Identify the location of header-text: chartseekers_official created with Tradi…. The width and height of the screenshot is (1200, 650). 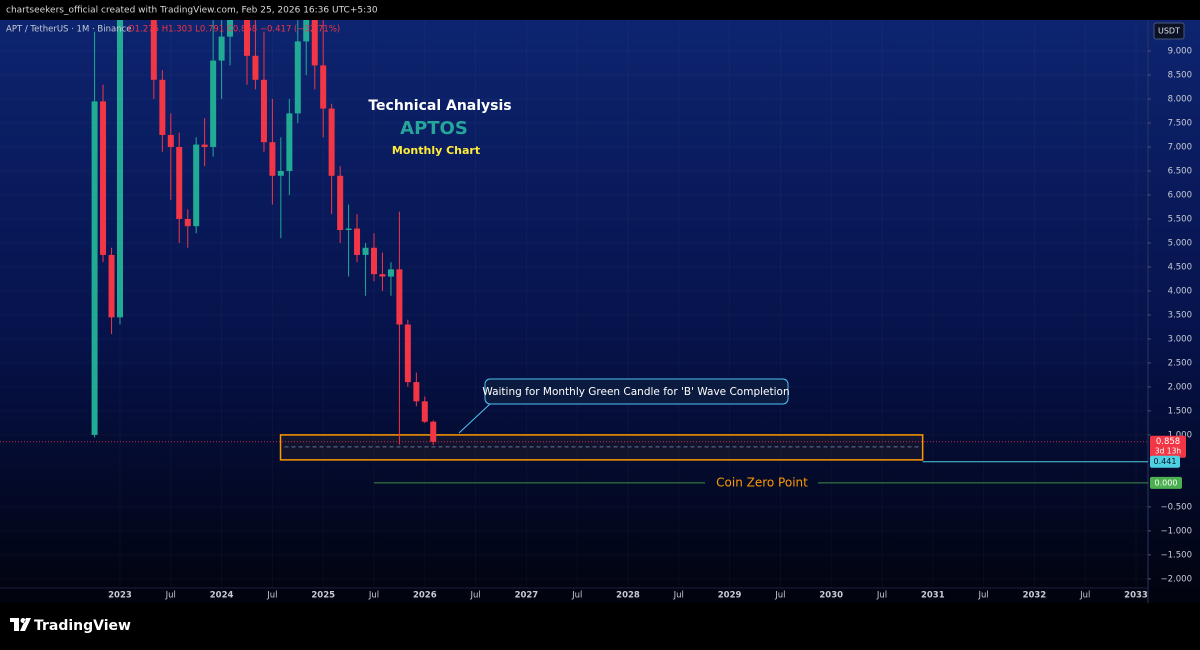
(192, 11).